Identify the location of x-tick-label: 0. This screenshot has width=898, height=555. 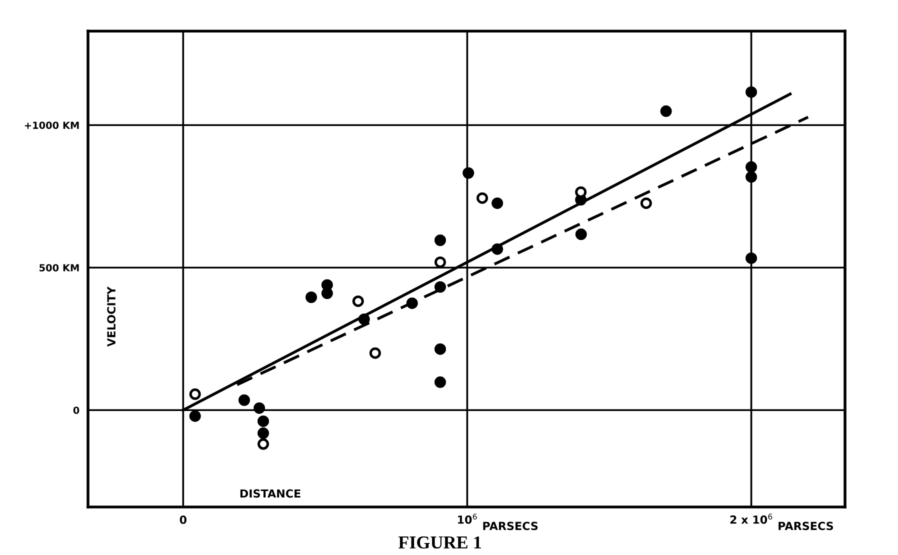
(183, 520).